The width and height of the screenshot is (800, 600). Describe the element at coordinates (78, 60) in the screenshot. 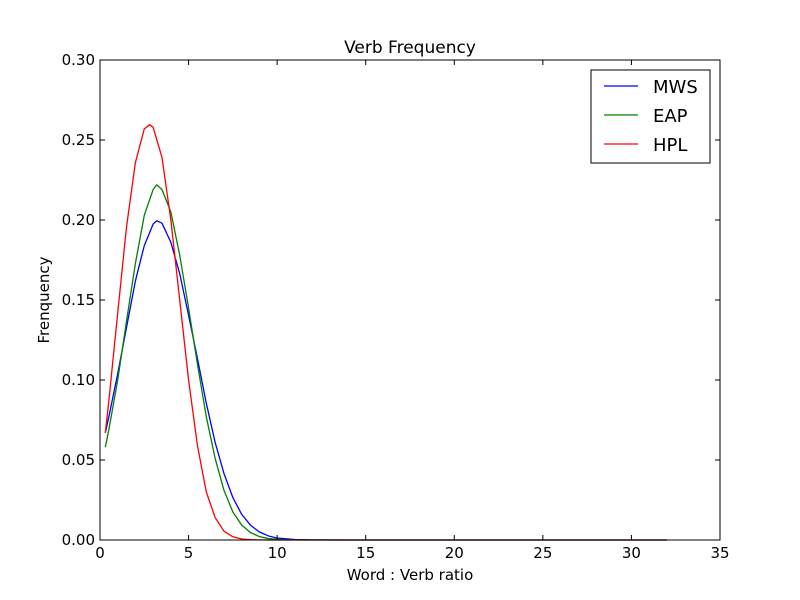

I see `y-tick-label: 0.30` at that location.